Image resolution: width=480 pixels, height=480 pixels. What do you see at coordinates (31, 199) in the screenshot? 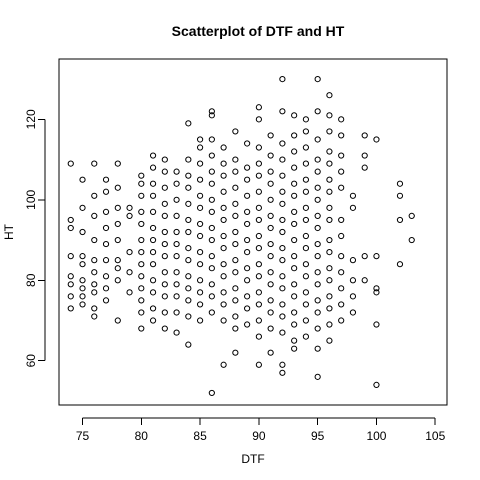
I see `y-tick-label: 100` at bounding box center [31, 199].